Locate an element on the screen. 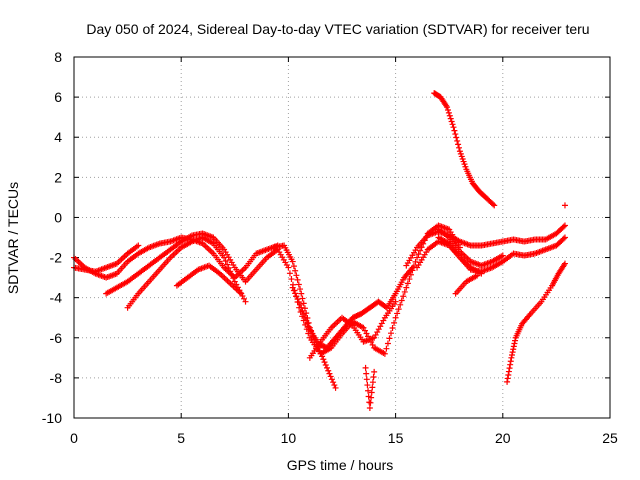 Image resolution: width=640 pixels, height=480 pixels. y-tick-label: 2 is located at coordinates (58, 177).